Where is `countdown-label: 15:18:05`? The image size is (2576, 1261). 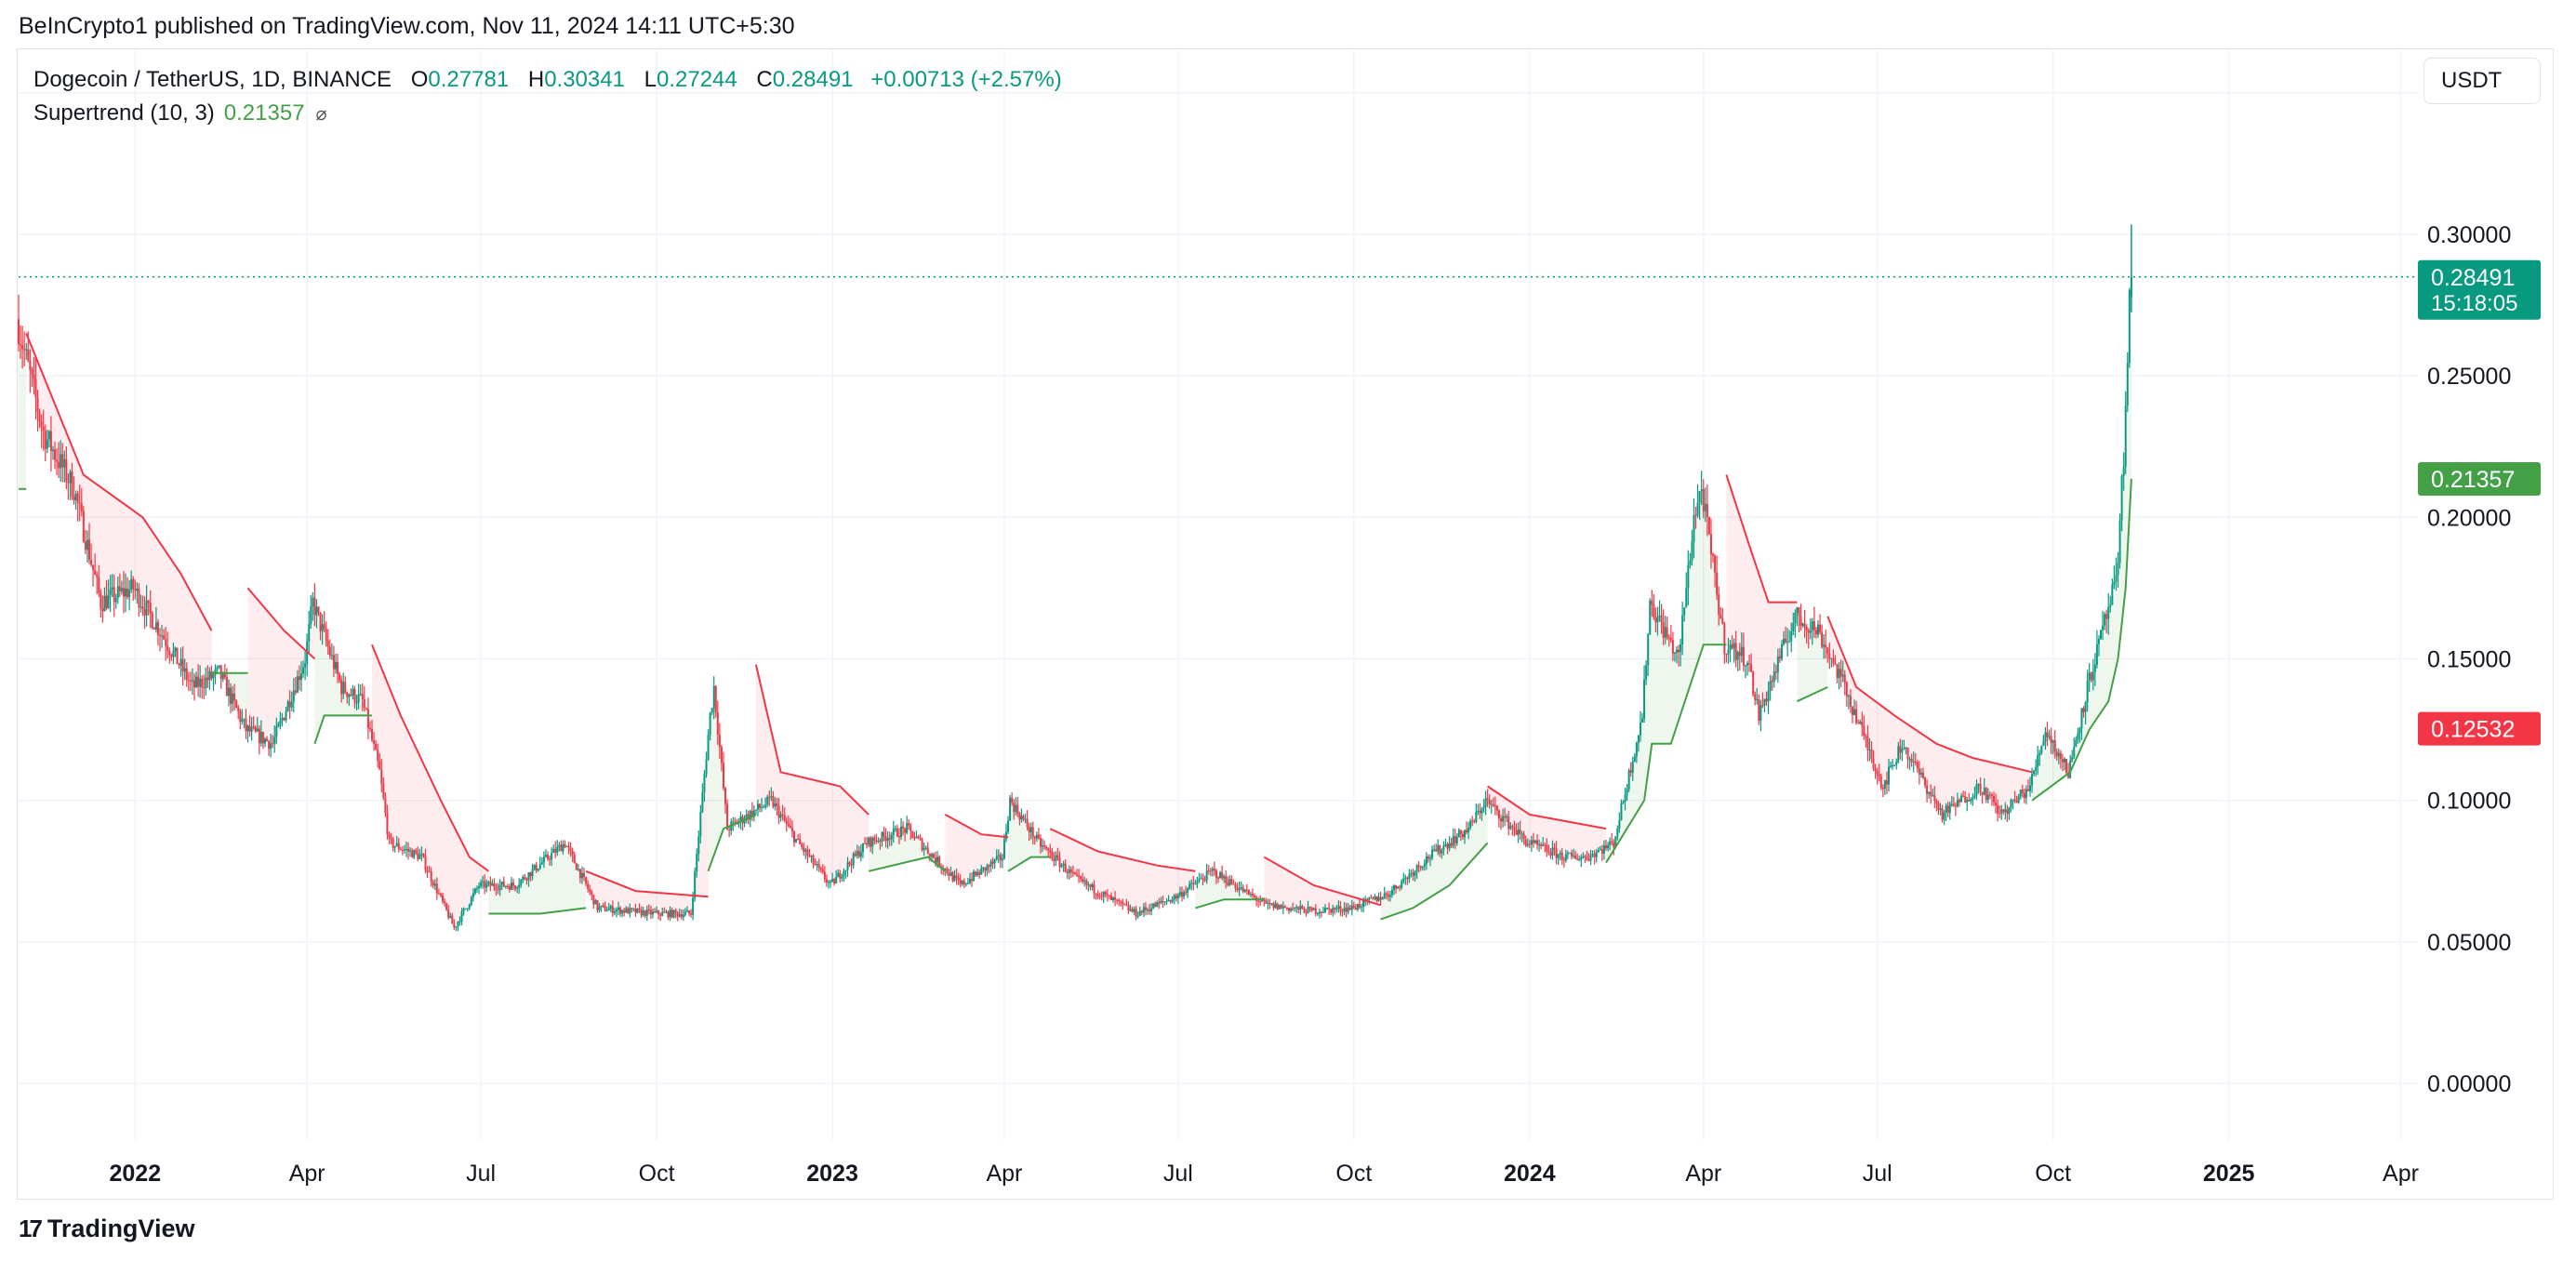 countdown-label: 15:18:05 is located at coordinates (2474, 303).